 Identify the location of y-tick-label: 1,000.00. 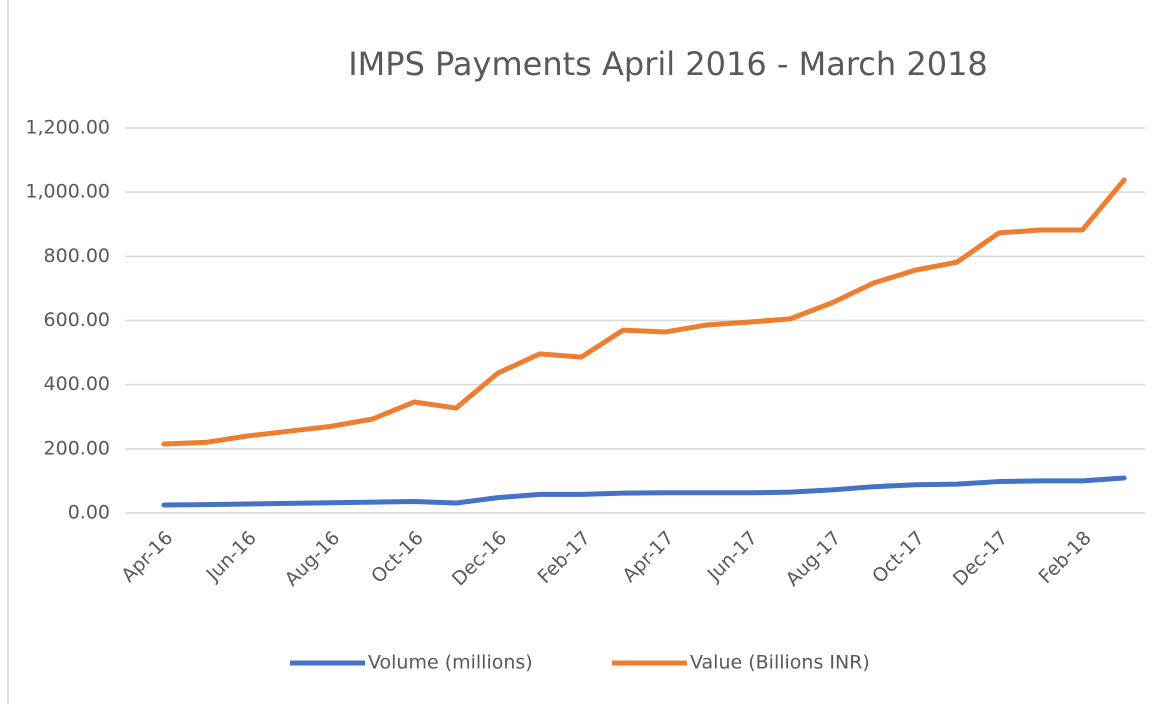
(67, 192).